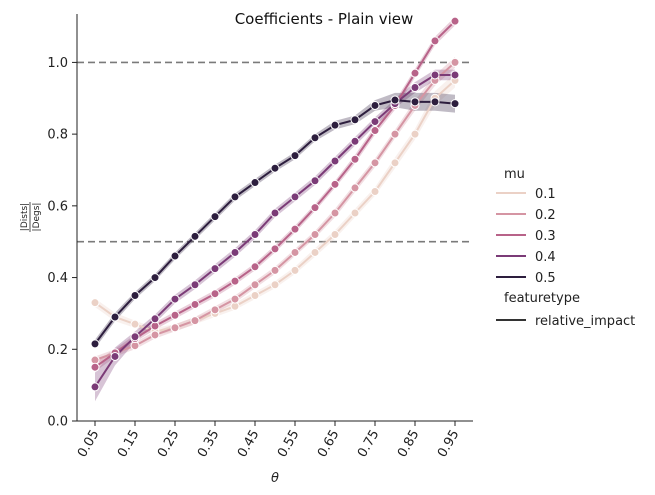 The image size is (655, 495). What do you see at coordinates (408, 444) in the screenshot?
I see `x-tick-label-8: 0.85` at bounding box center [408, 444].